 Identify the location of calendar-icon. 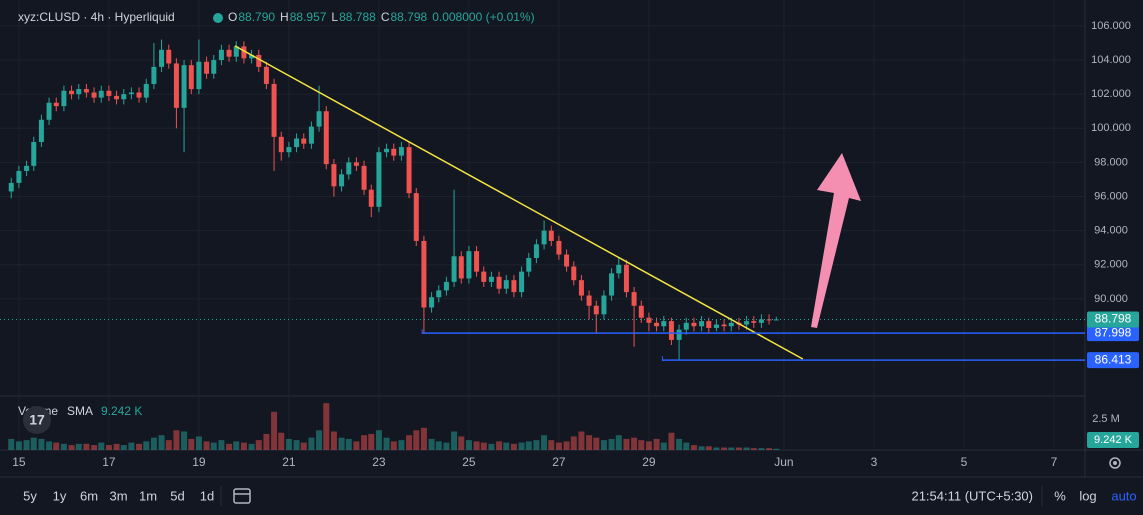
(242, 496).